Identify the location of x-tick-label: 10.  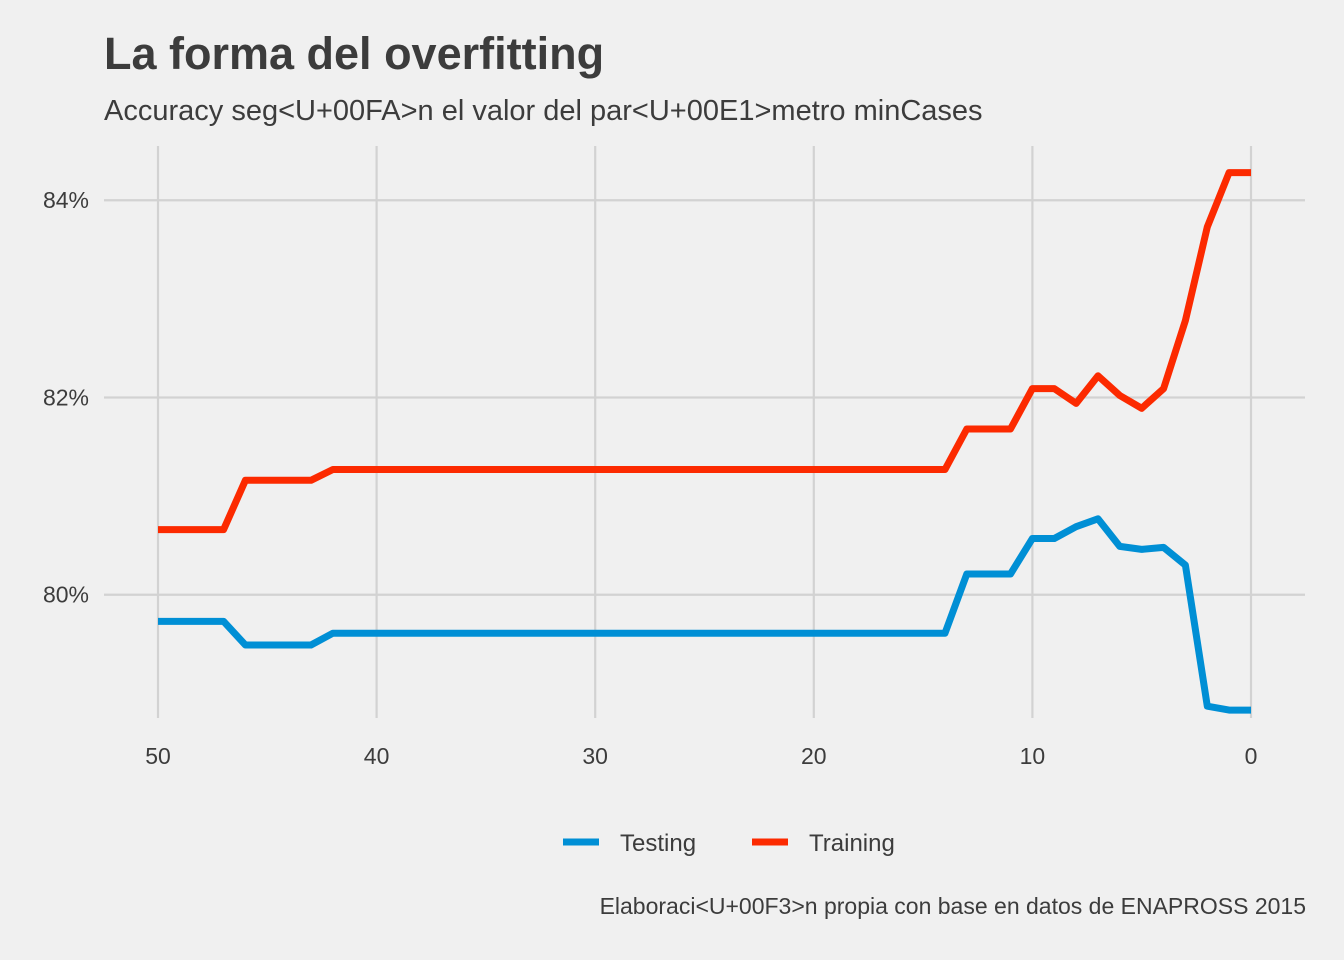
(1033, 756).